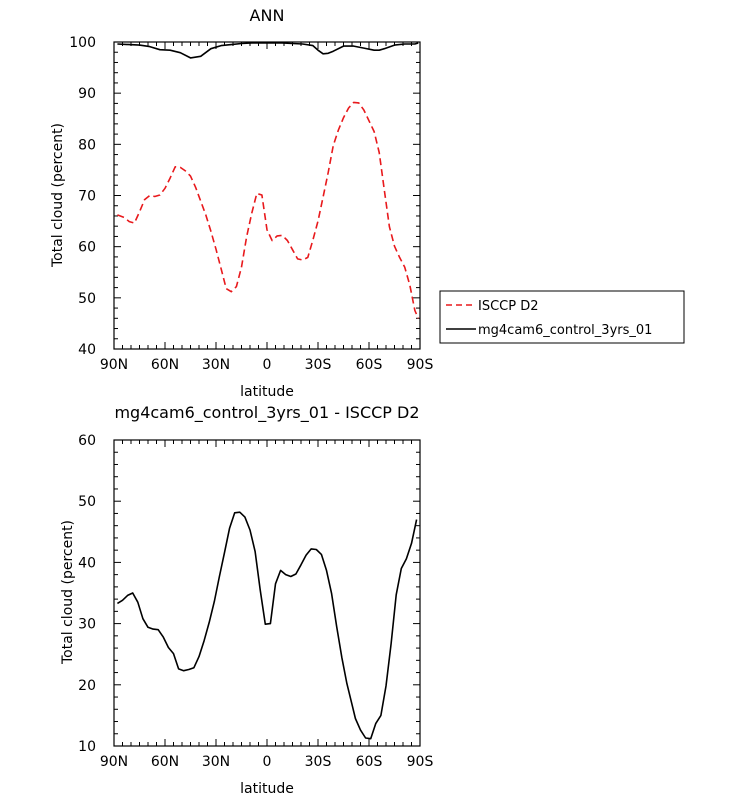 This screenshot has width=732, height=801. Describe the element at coordinates (58, 195) in the screenshot. I see `top-panel-y-axis-label: Total cloud (percent)` at that location.